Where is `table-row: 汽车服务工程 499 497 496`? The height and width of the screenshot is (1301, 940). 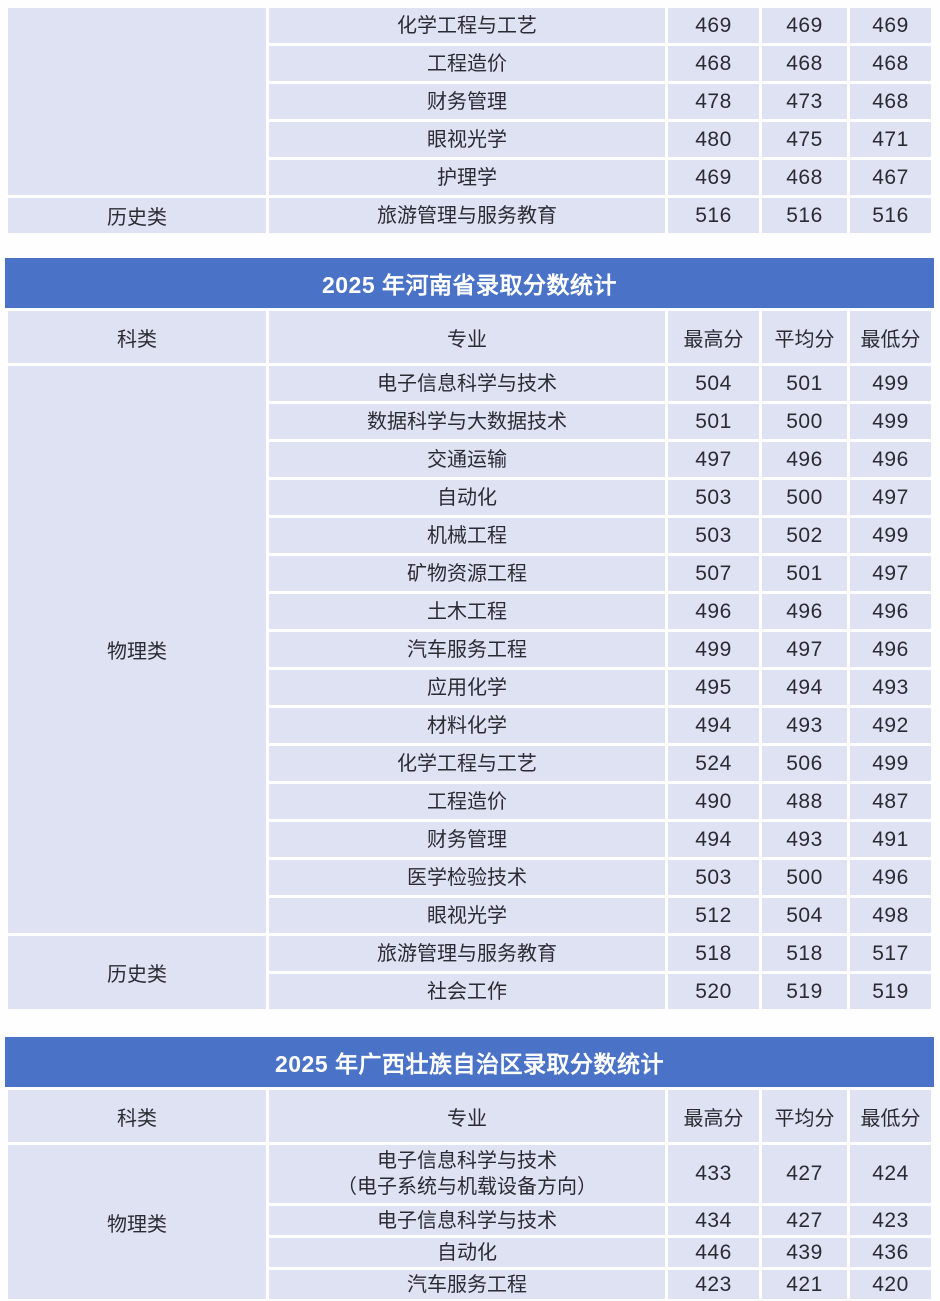
table-row: 汽车服务工程 499 497 496 is located at coordinates (469, 649).